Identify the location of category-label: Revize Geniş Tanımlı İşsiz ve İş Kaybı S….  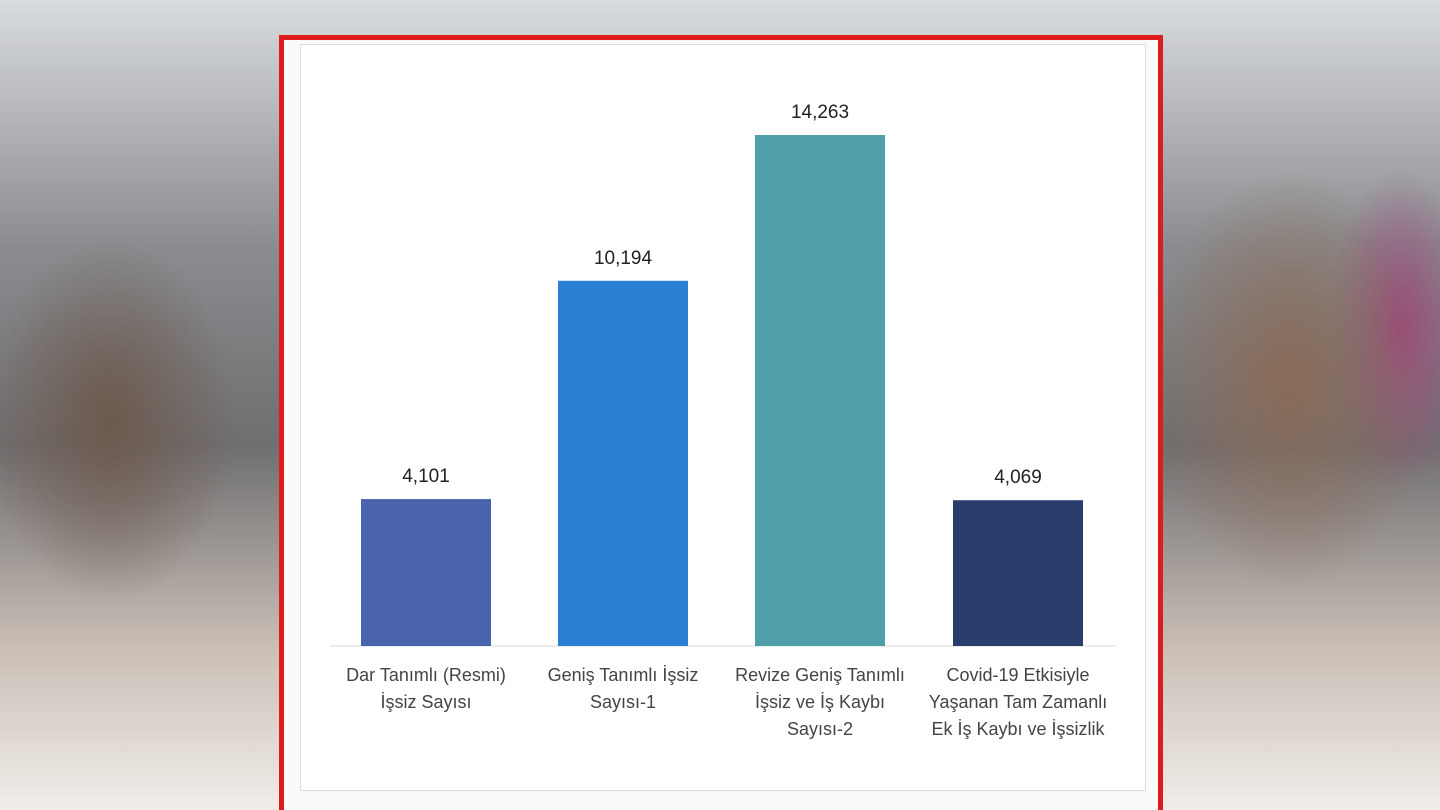
(820, 702).